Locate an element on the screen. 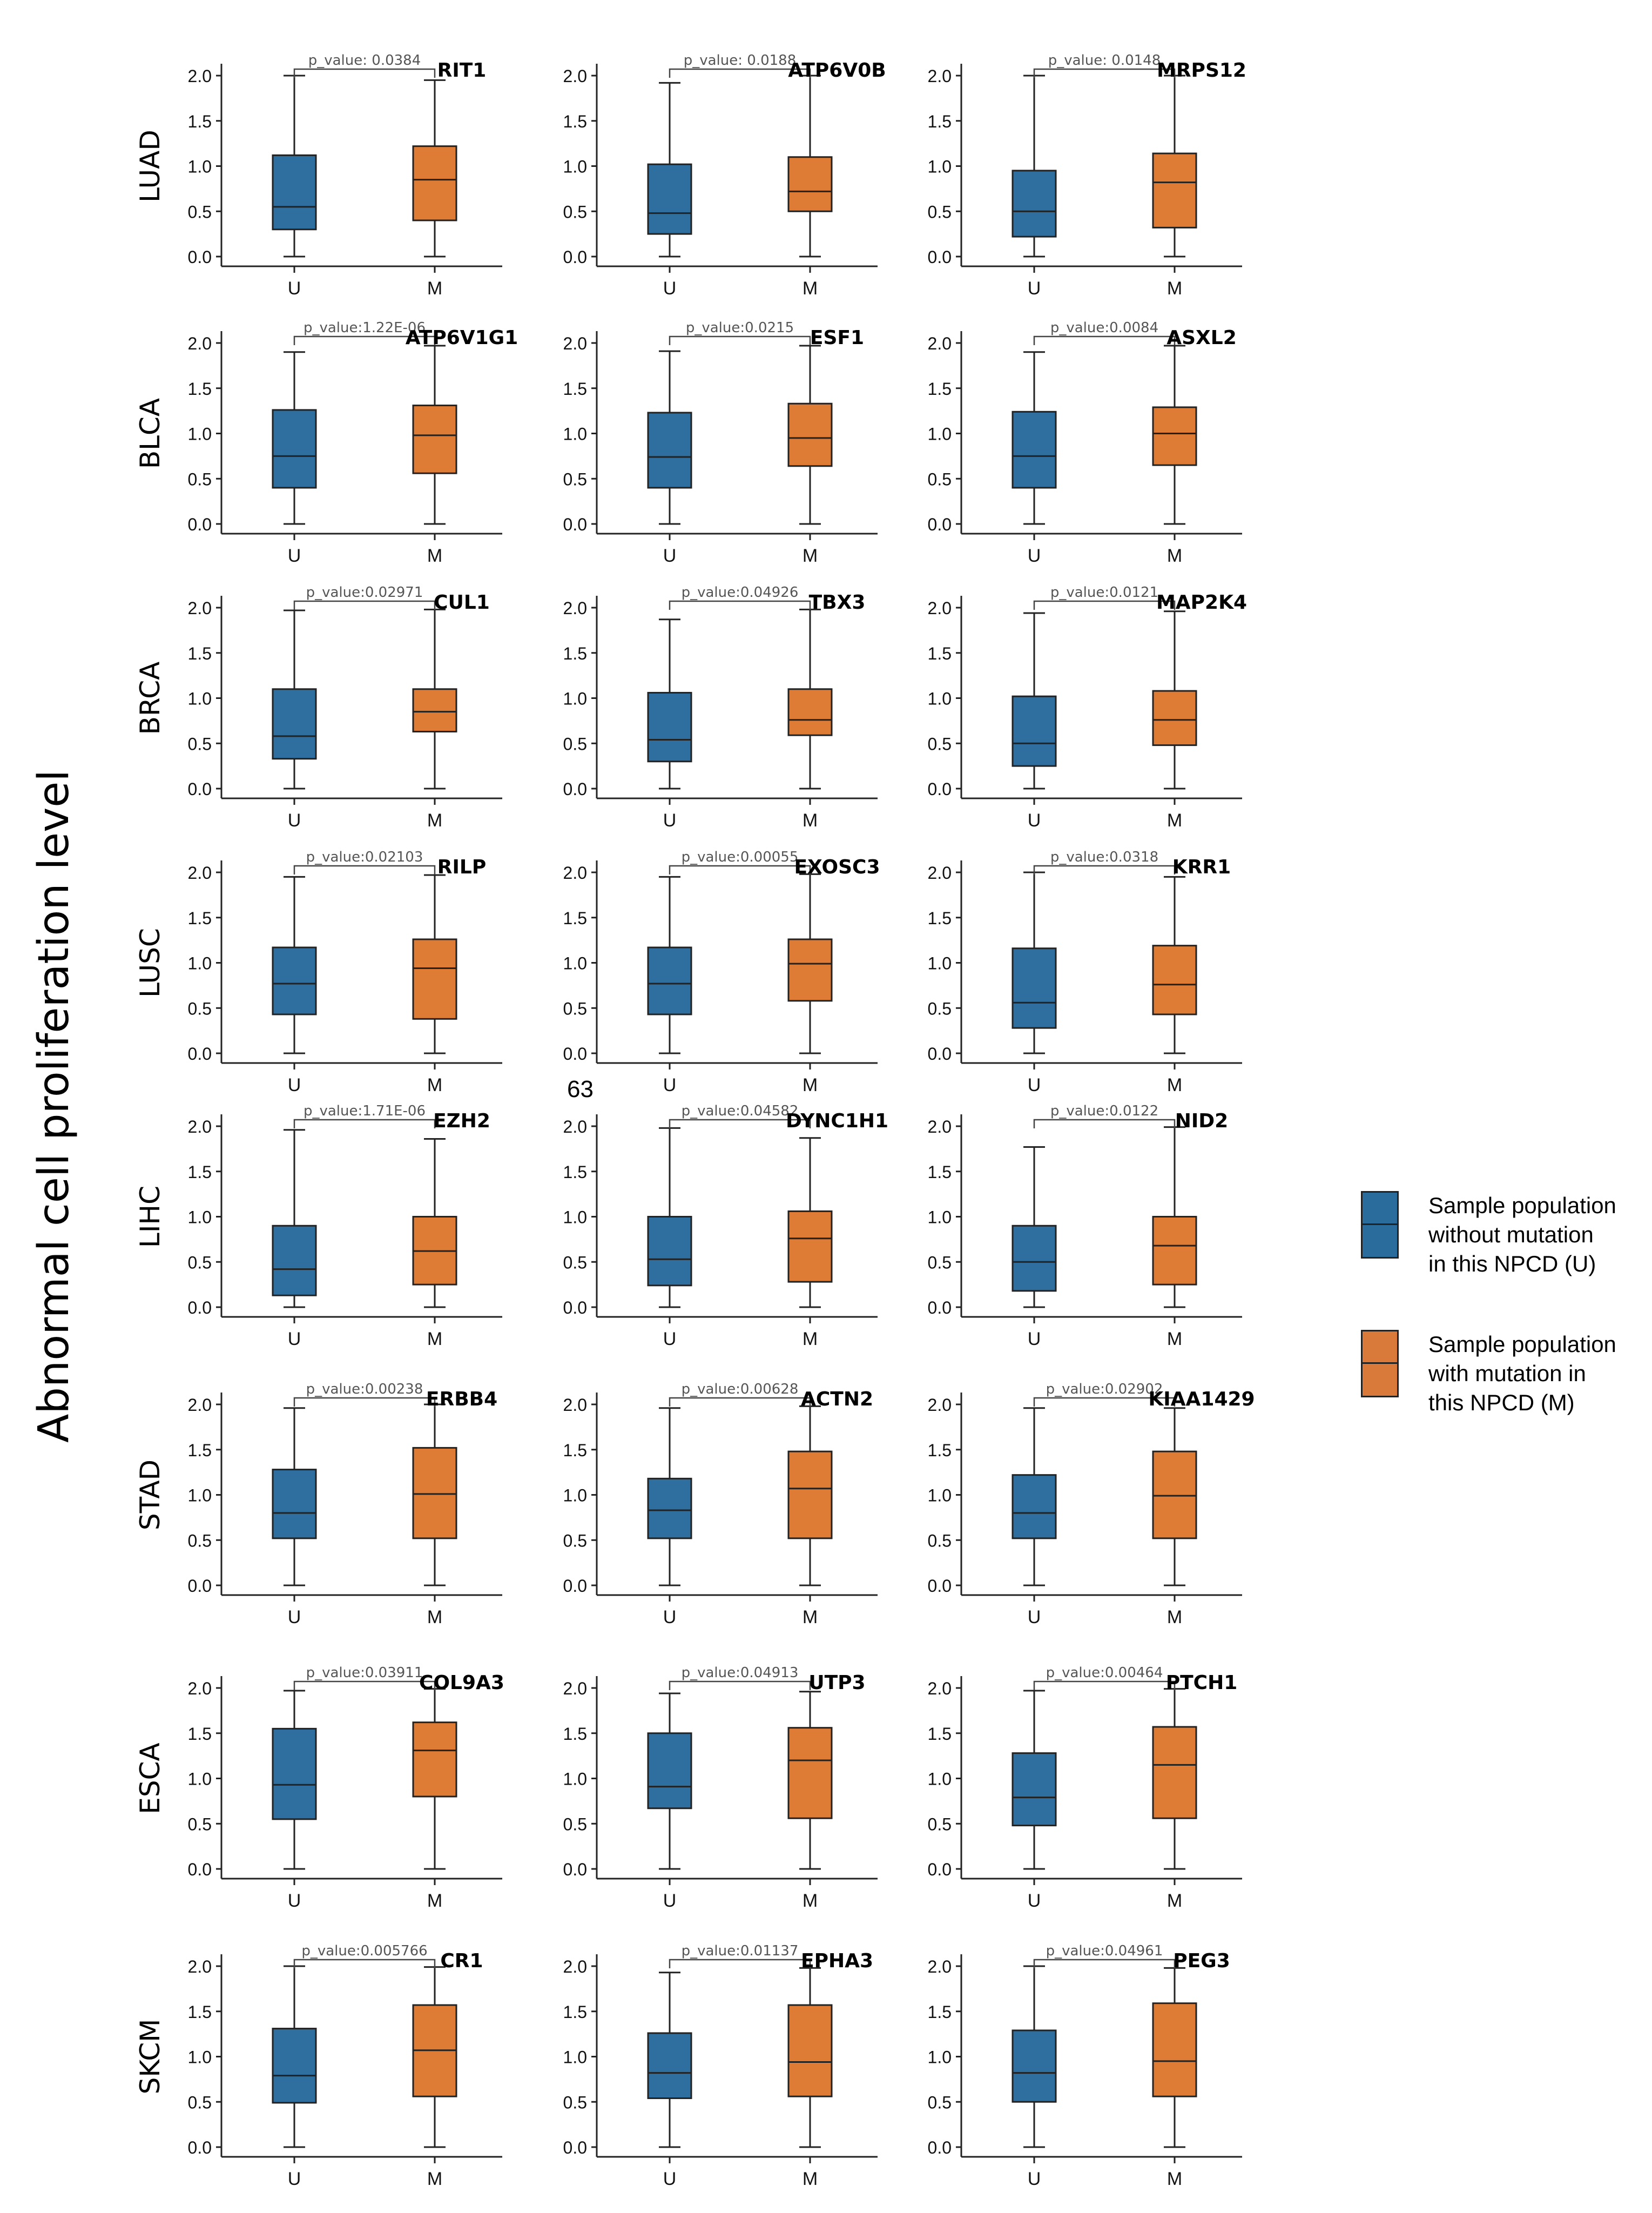  gene-label: EPHA3 is located at coordinates (837, 1961).